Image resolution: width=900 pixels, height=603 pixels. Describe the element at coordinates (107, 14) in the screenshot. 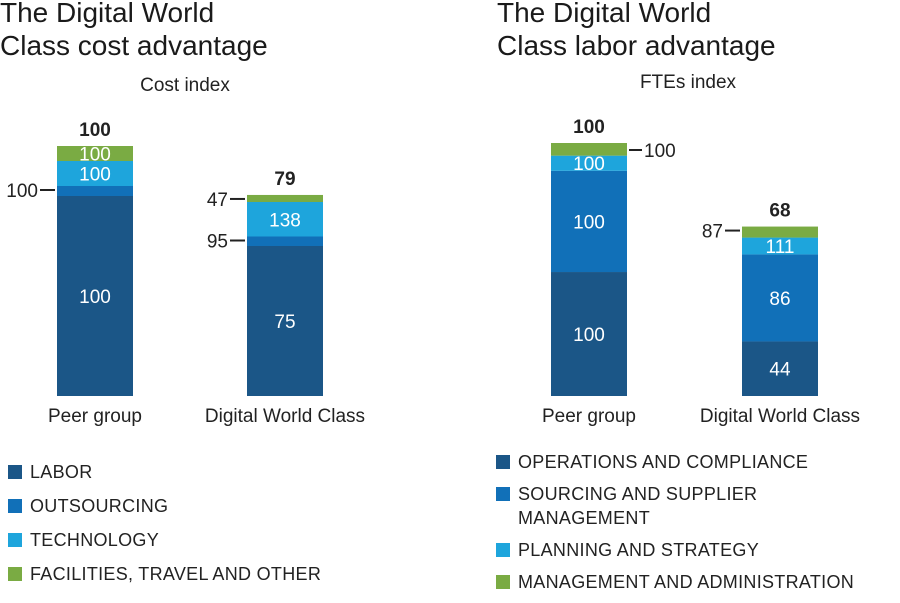

I see `left-title-line-1: The Digital World` at that location.